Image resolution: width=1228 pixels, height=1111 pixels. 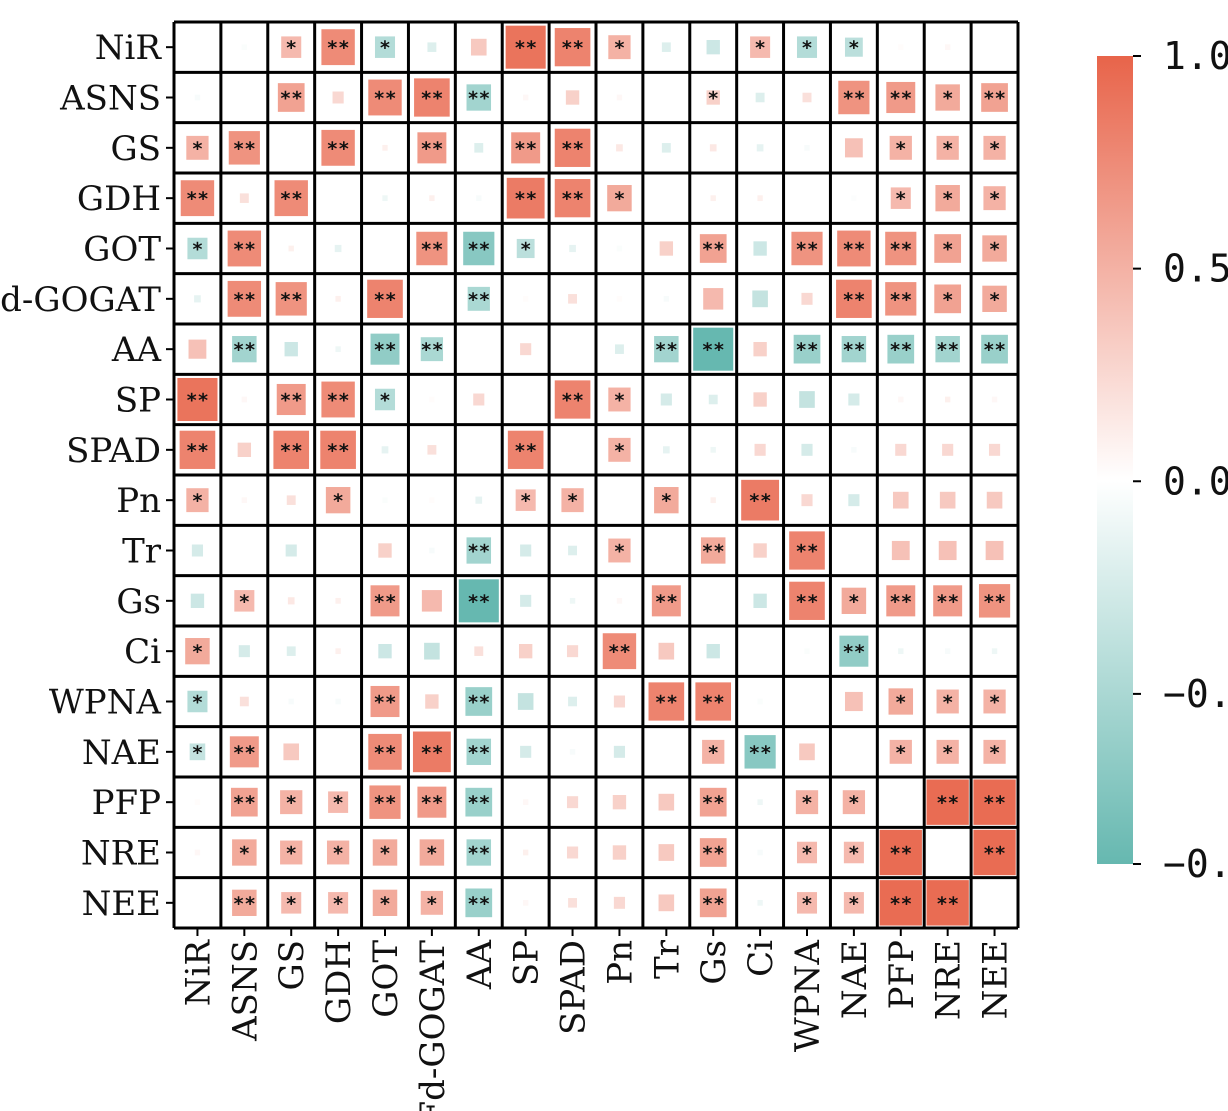 What do you see at coordinates (1115, 460) in the screenshot?
I see `colorbar-gradient` at bounding box center [1115, 460].